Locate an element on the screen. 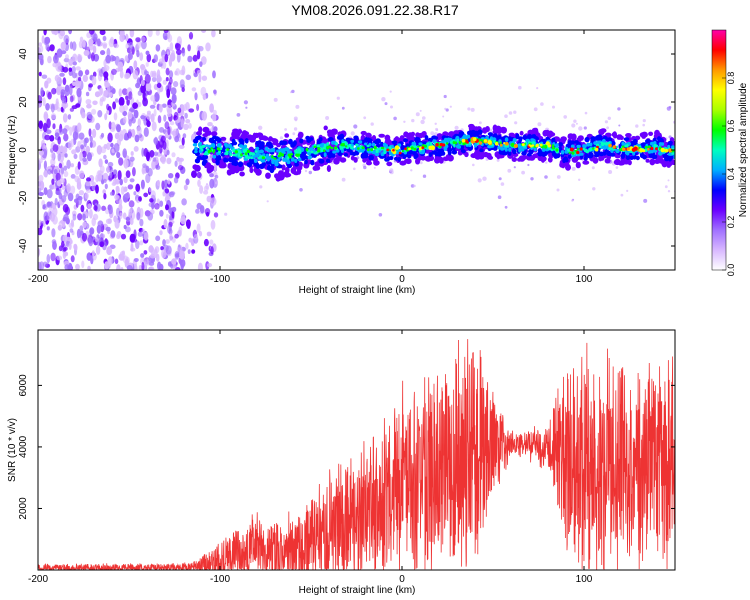  x-tick-label: -100 is located at coordinates (220, 279).